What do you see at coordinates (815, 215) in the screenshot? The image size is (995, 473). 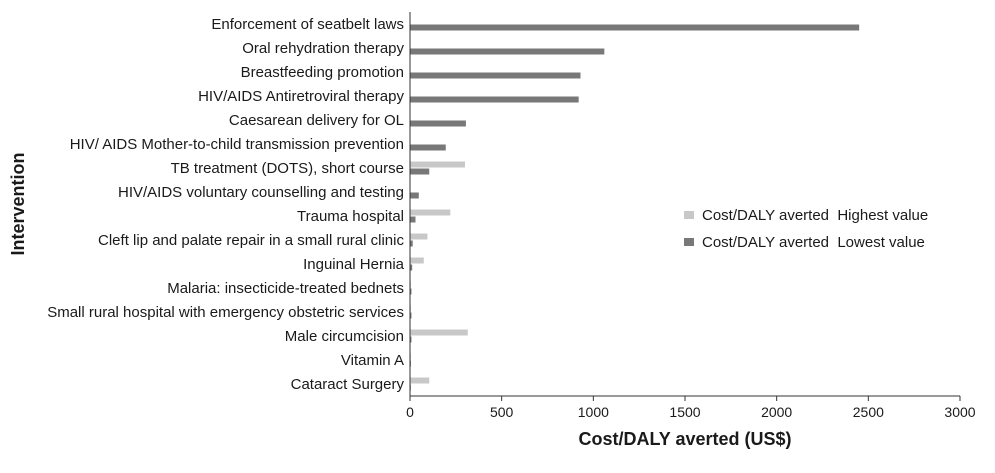 I see `legend-label-highest: Cost/DALY averted Highest value` at bounding box center [815, 215].